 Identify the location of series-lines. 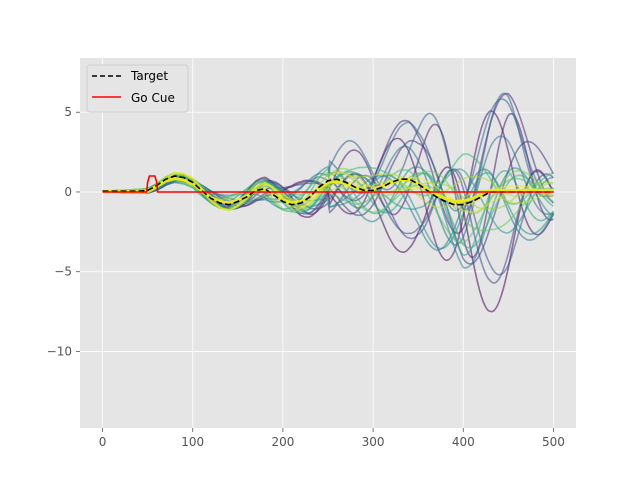
(328, 190).